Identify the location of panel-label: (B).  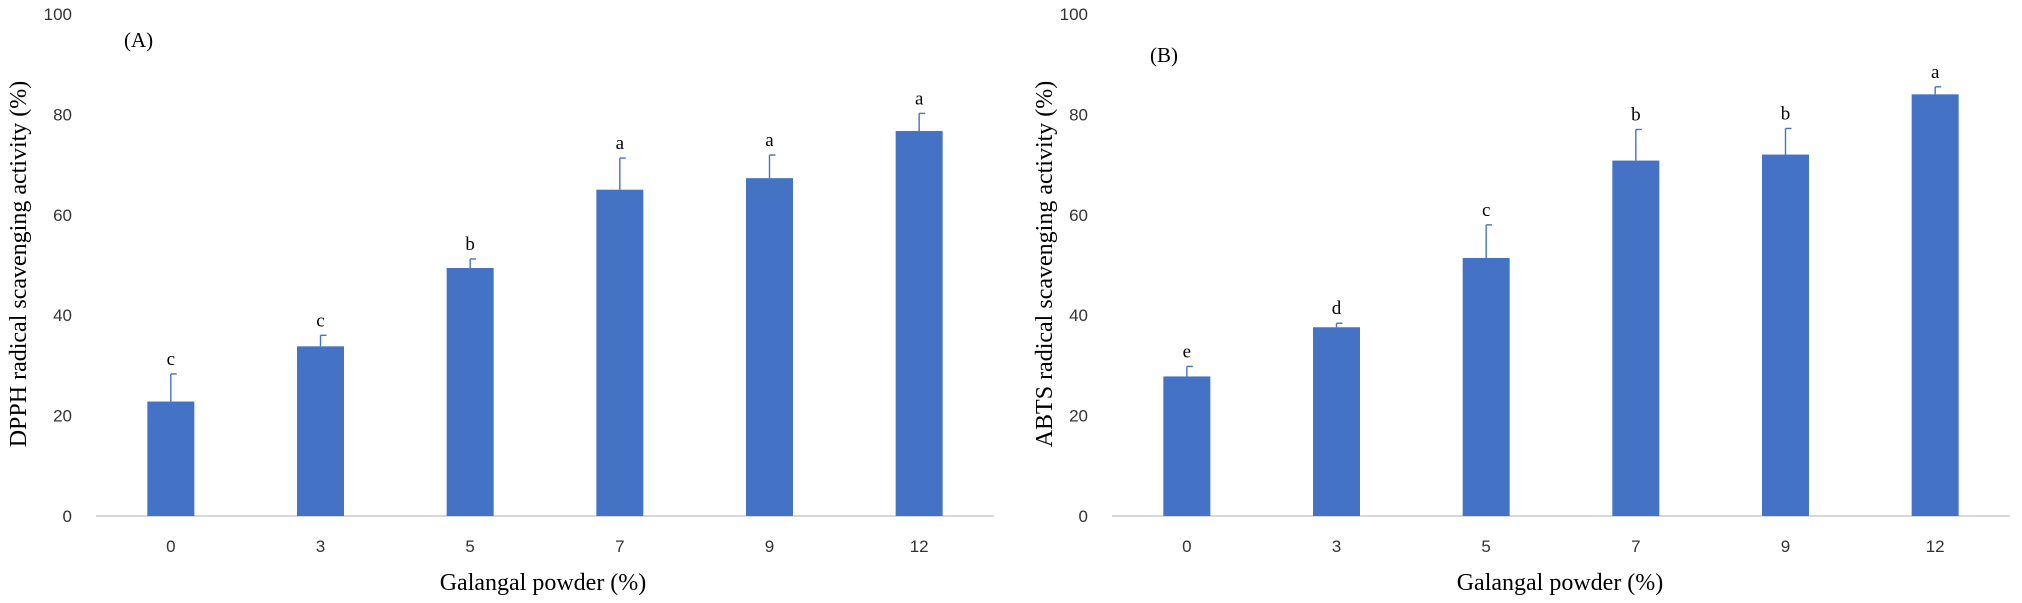
(1164, 55).